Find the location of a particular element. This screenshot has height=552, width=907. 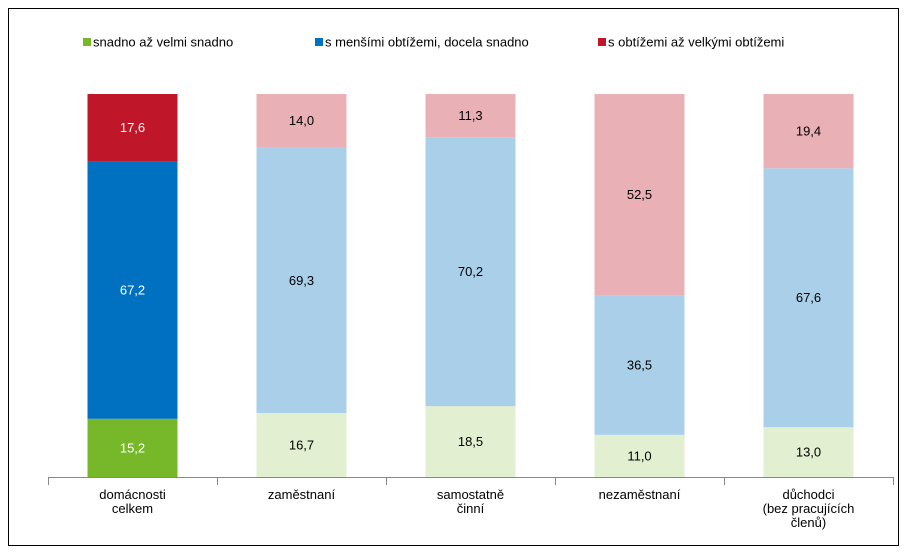

data-label: 16,7 is located at coordinates (301, 444).